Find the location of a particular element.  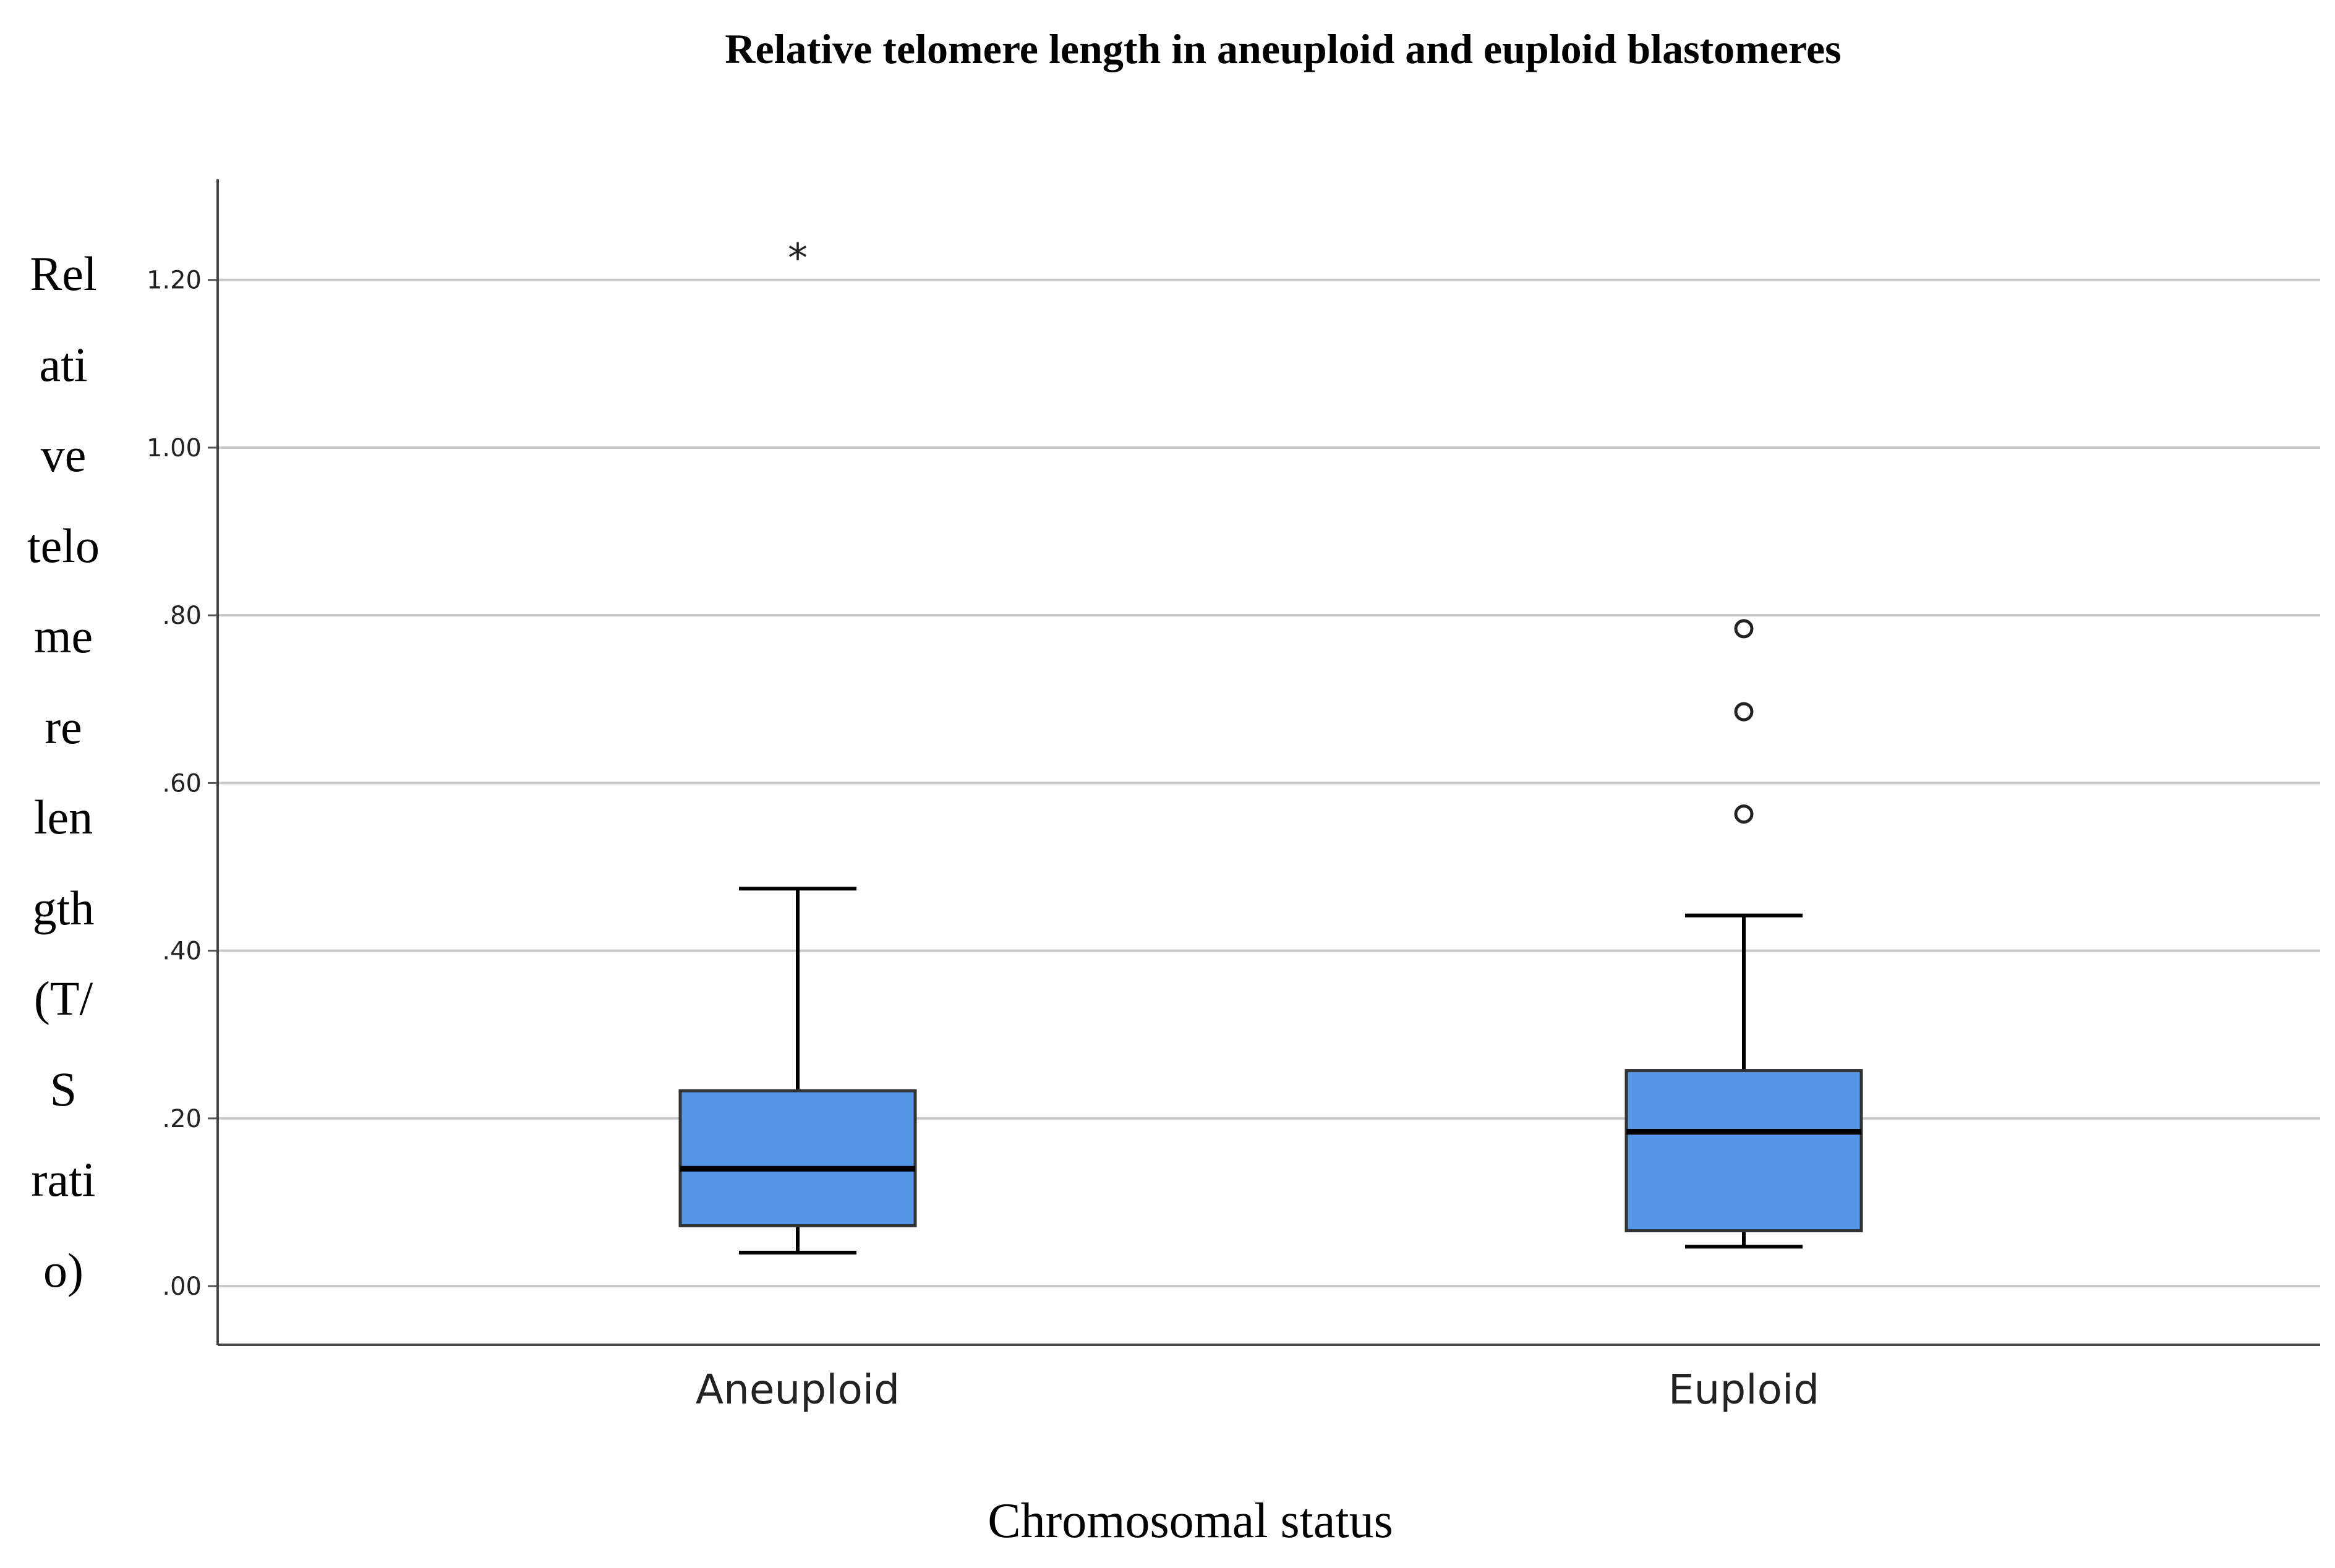

y-tick-label: .80 is located at coordinates (182, 616).